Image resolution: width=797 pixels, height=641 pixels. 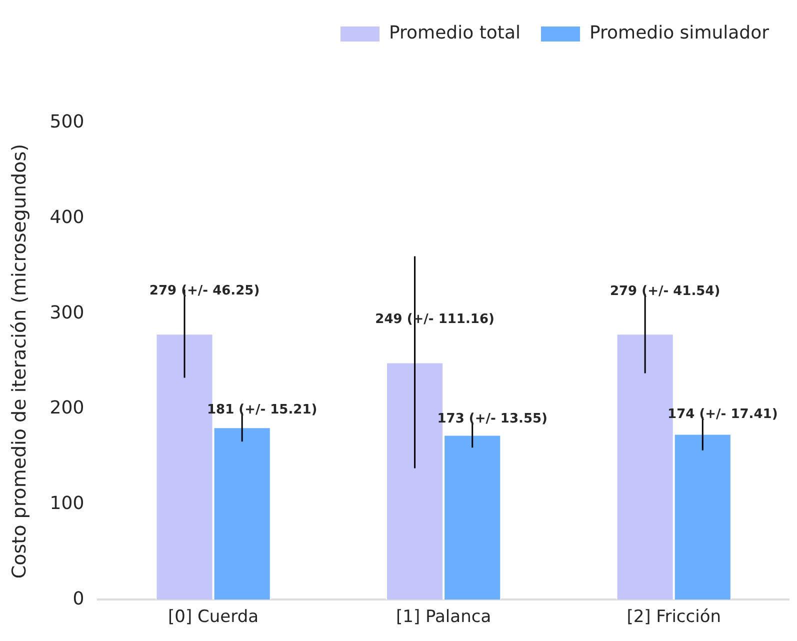 I want to click on y-tick-label: 0, so click(x=78, y=599).